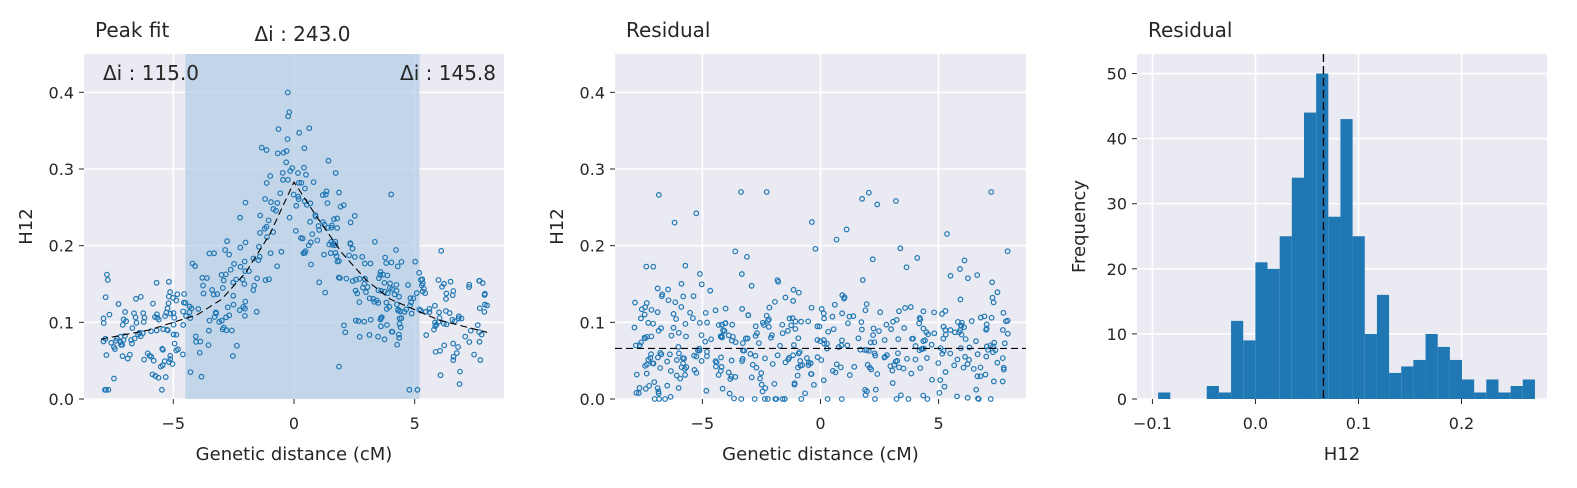  What do you see at coordinates (1079, 226) in the screenshot?
I see `y-axis-label: Frequency` at bounding box center [1079, 226].